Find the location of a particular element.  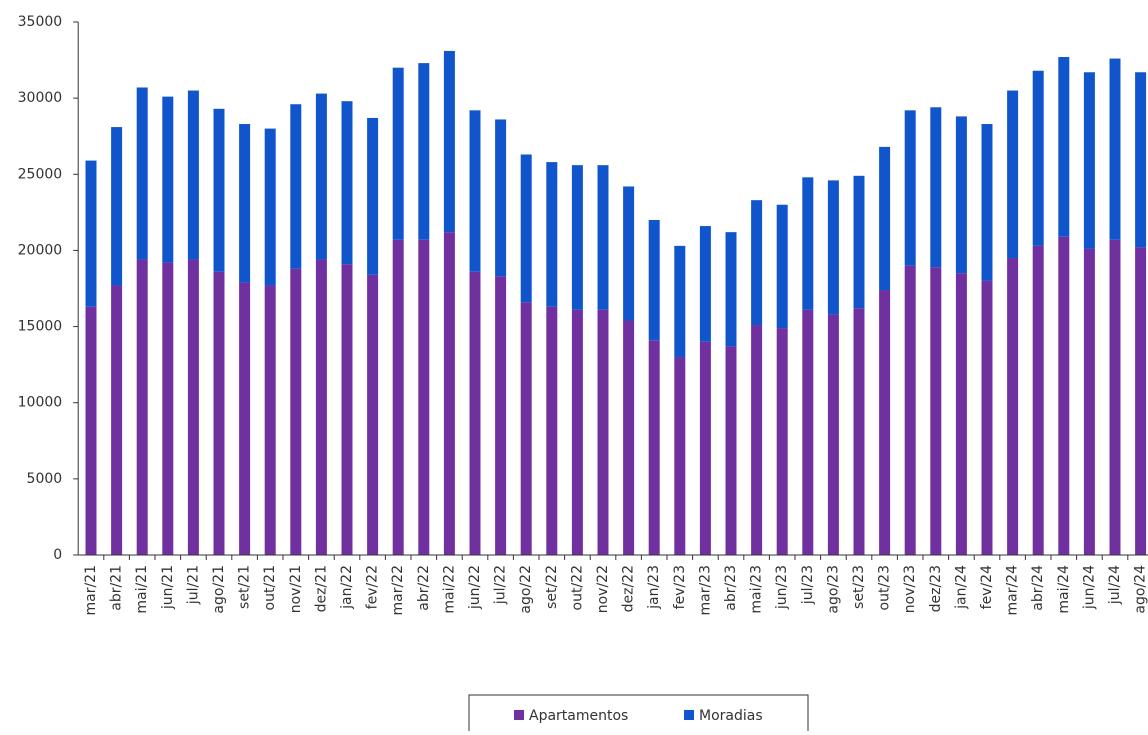

x-tick-label: jun/24 is located at coordinates (1089, 587).